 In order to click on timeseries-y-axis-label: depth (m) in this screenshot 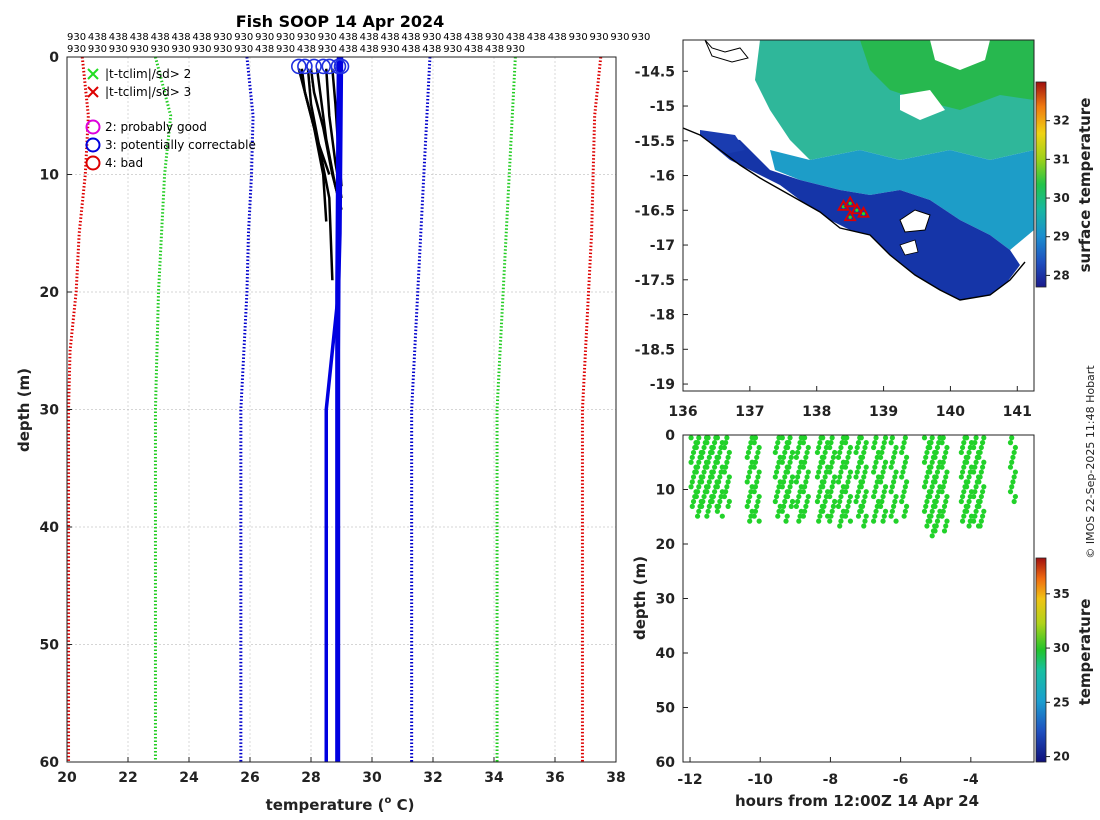, I will do `click(640, 598)`.